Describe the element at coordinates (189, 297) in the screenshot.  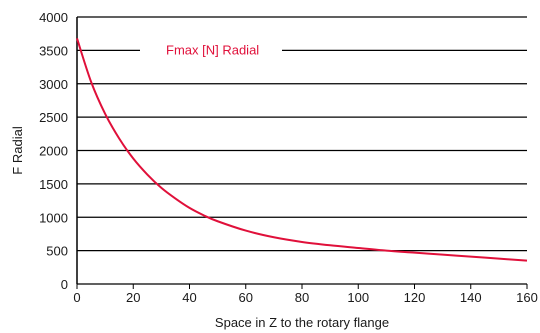
I see `x-tick-label: 40` at that location.